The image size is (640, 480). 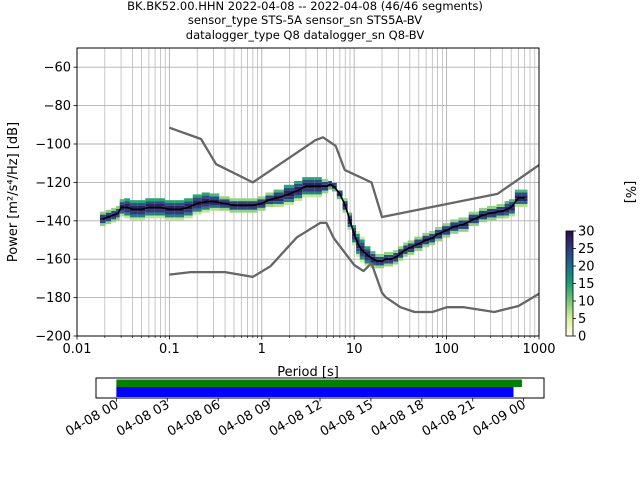 I want to click on y-tick-label: −80, so click(x=57, y=106).